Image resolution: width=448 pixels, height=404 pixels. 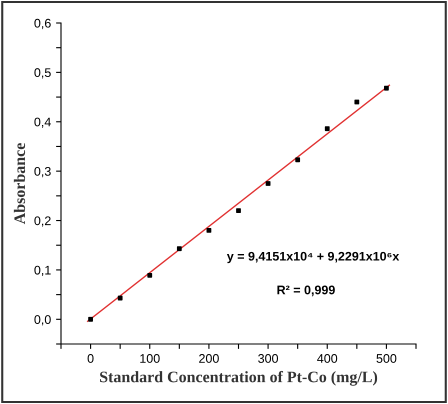 What do you see at coordinates (42, 172) in the screenshot?
I see `y-tick-label: 0,3` at bounding box center [42, 172].